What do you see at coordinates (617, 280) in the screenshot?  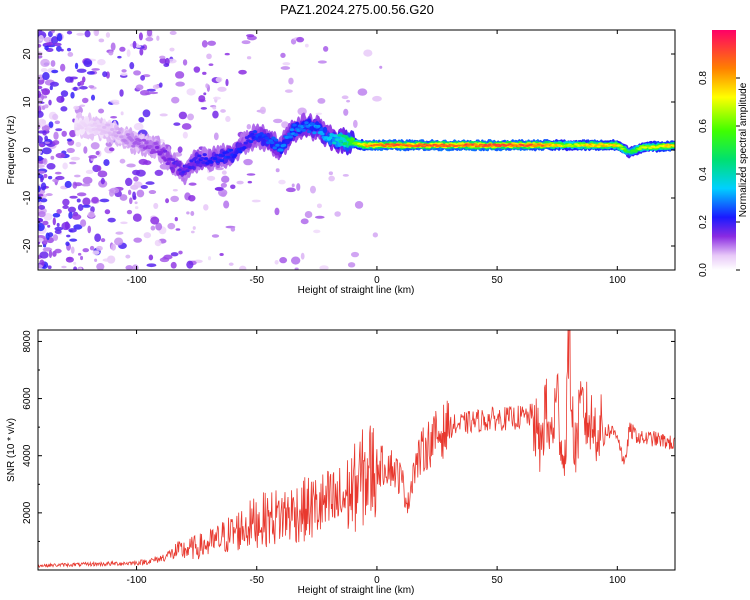 I see `x-tick-label: 100` at bounding box center [617, 280].